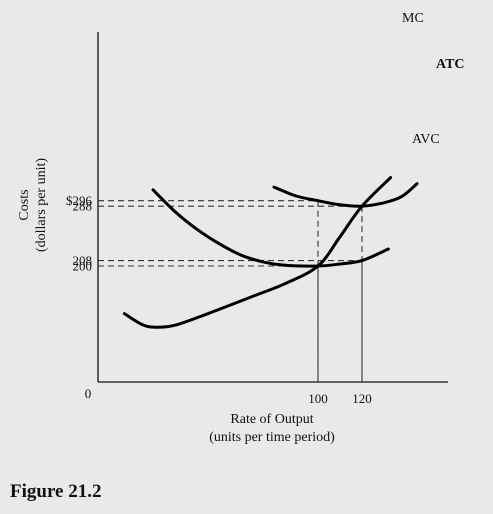 This screenshot has height=514, width=493. Describe the element at coordinates (270, 228) in the screenshot. I see `curve-avc` at that location.